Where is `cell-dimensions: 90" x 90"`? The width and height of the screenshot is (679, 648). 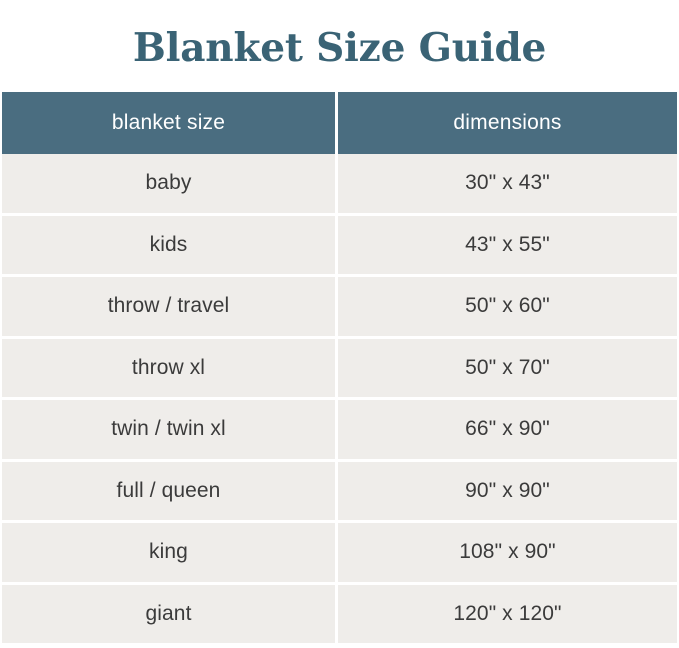
cell-dimensions: 90" x 90" is located at coordinates (507, 492).